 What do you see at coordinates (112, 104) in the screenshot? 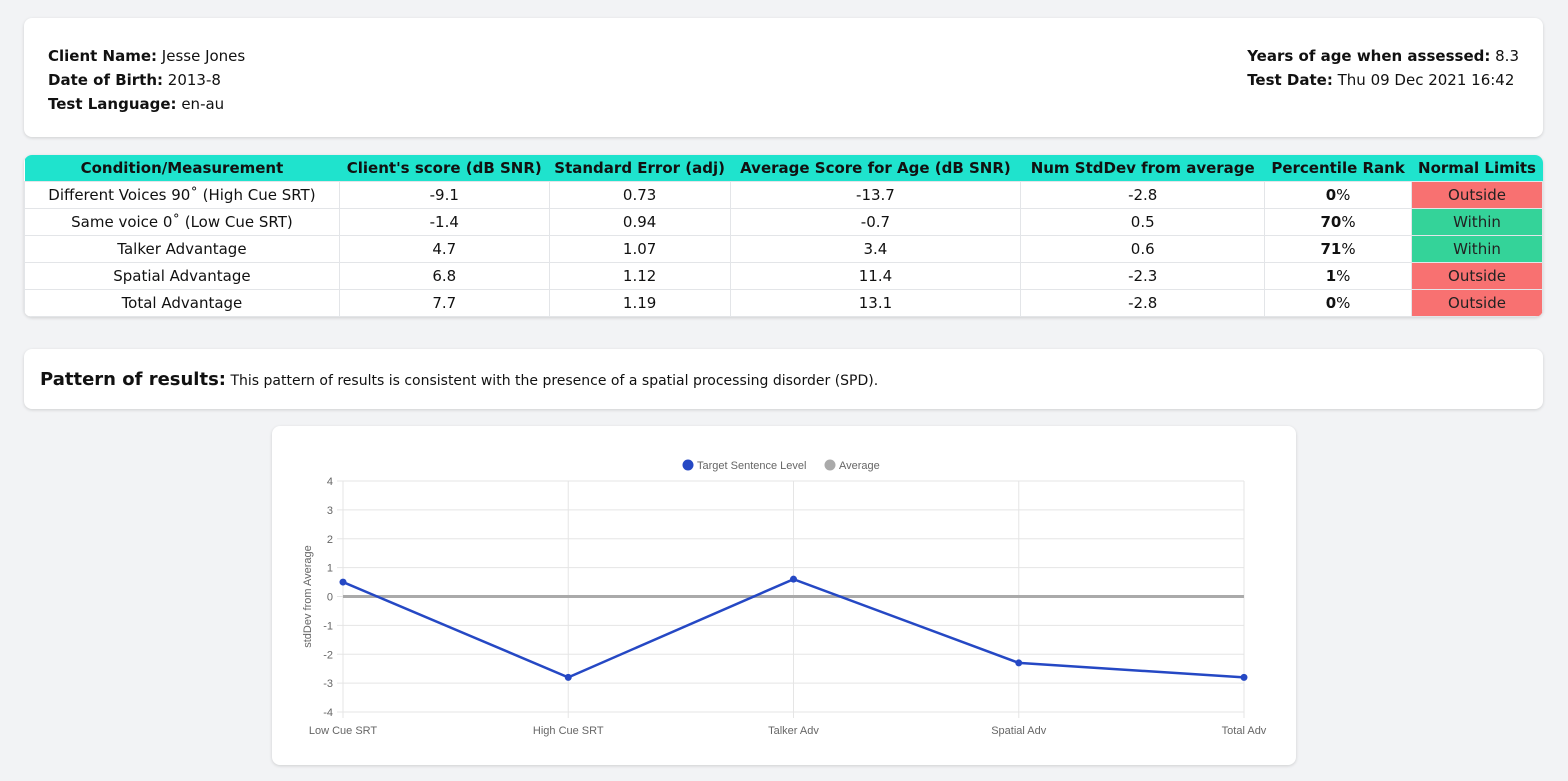
I see `lang-label: Test Language:` at bounding box center [112, 104].